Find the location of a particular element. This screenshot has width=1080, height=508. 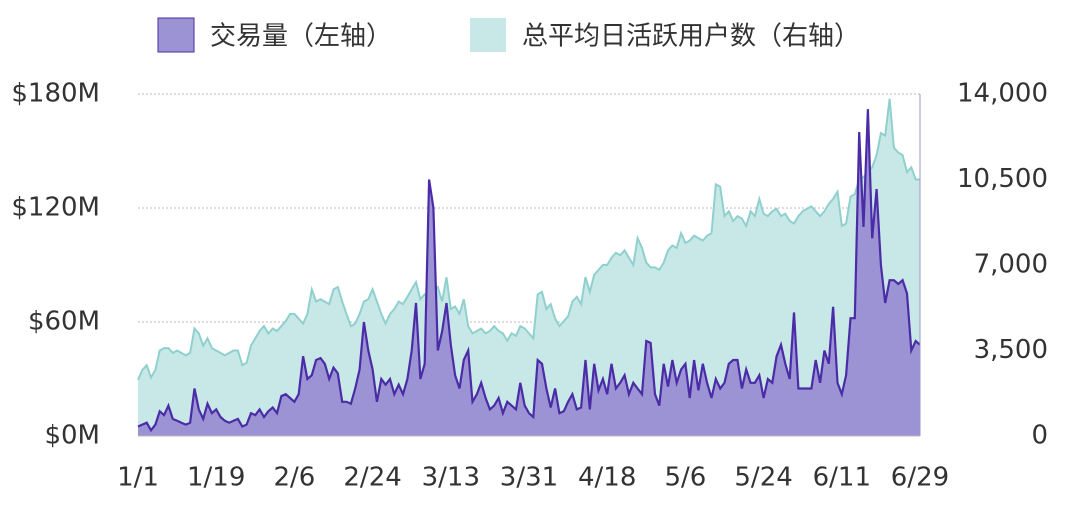

x-tick-label: 2/6 is located at coordinates (294, 478).